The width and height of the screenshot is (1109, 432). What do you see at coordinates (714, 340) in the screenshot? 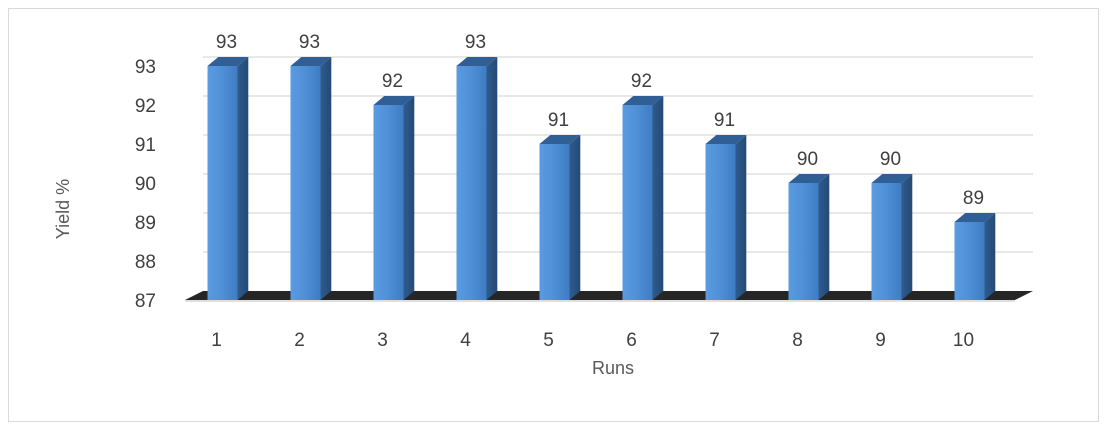
I see `x-tick-7: 7` at bounding box center [714, 340].